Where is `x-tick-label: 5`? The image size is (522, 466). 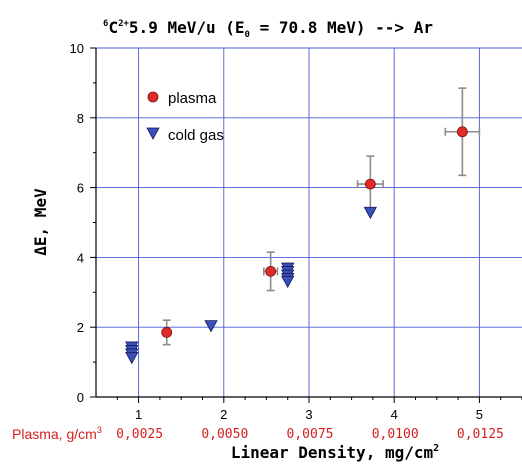
x-tick-label: 5 is located at coordinates (479, 414).